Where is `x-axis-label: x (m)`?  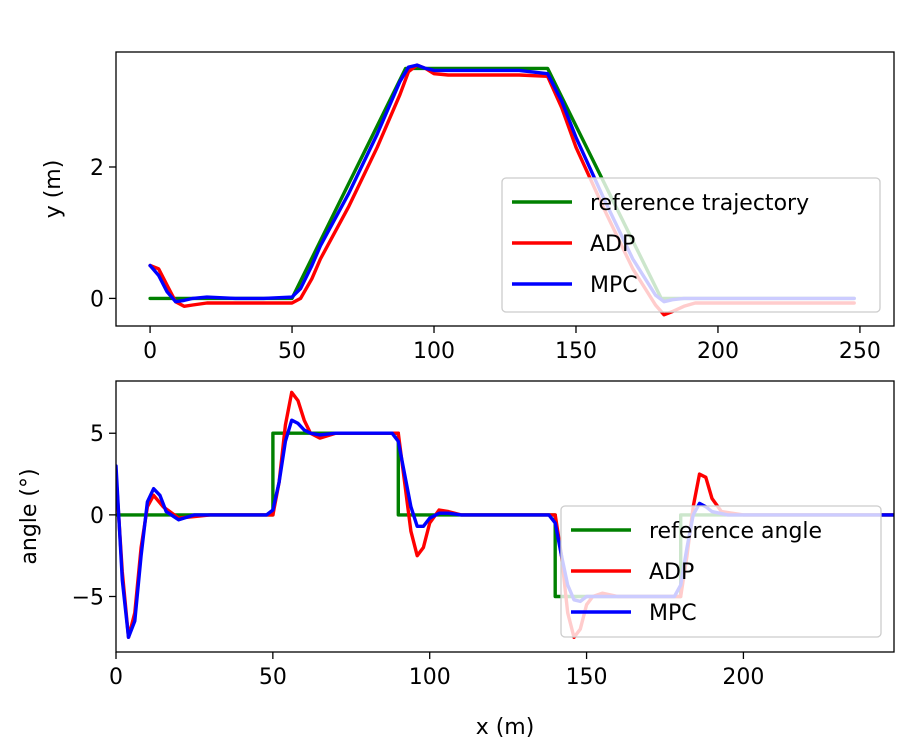 x-axis-label: x (m) is located at coordinates (505, 727).